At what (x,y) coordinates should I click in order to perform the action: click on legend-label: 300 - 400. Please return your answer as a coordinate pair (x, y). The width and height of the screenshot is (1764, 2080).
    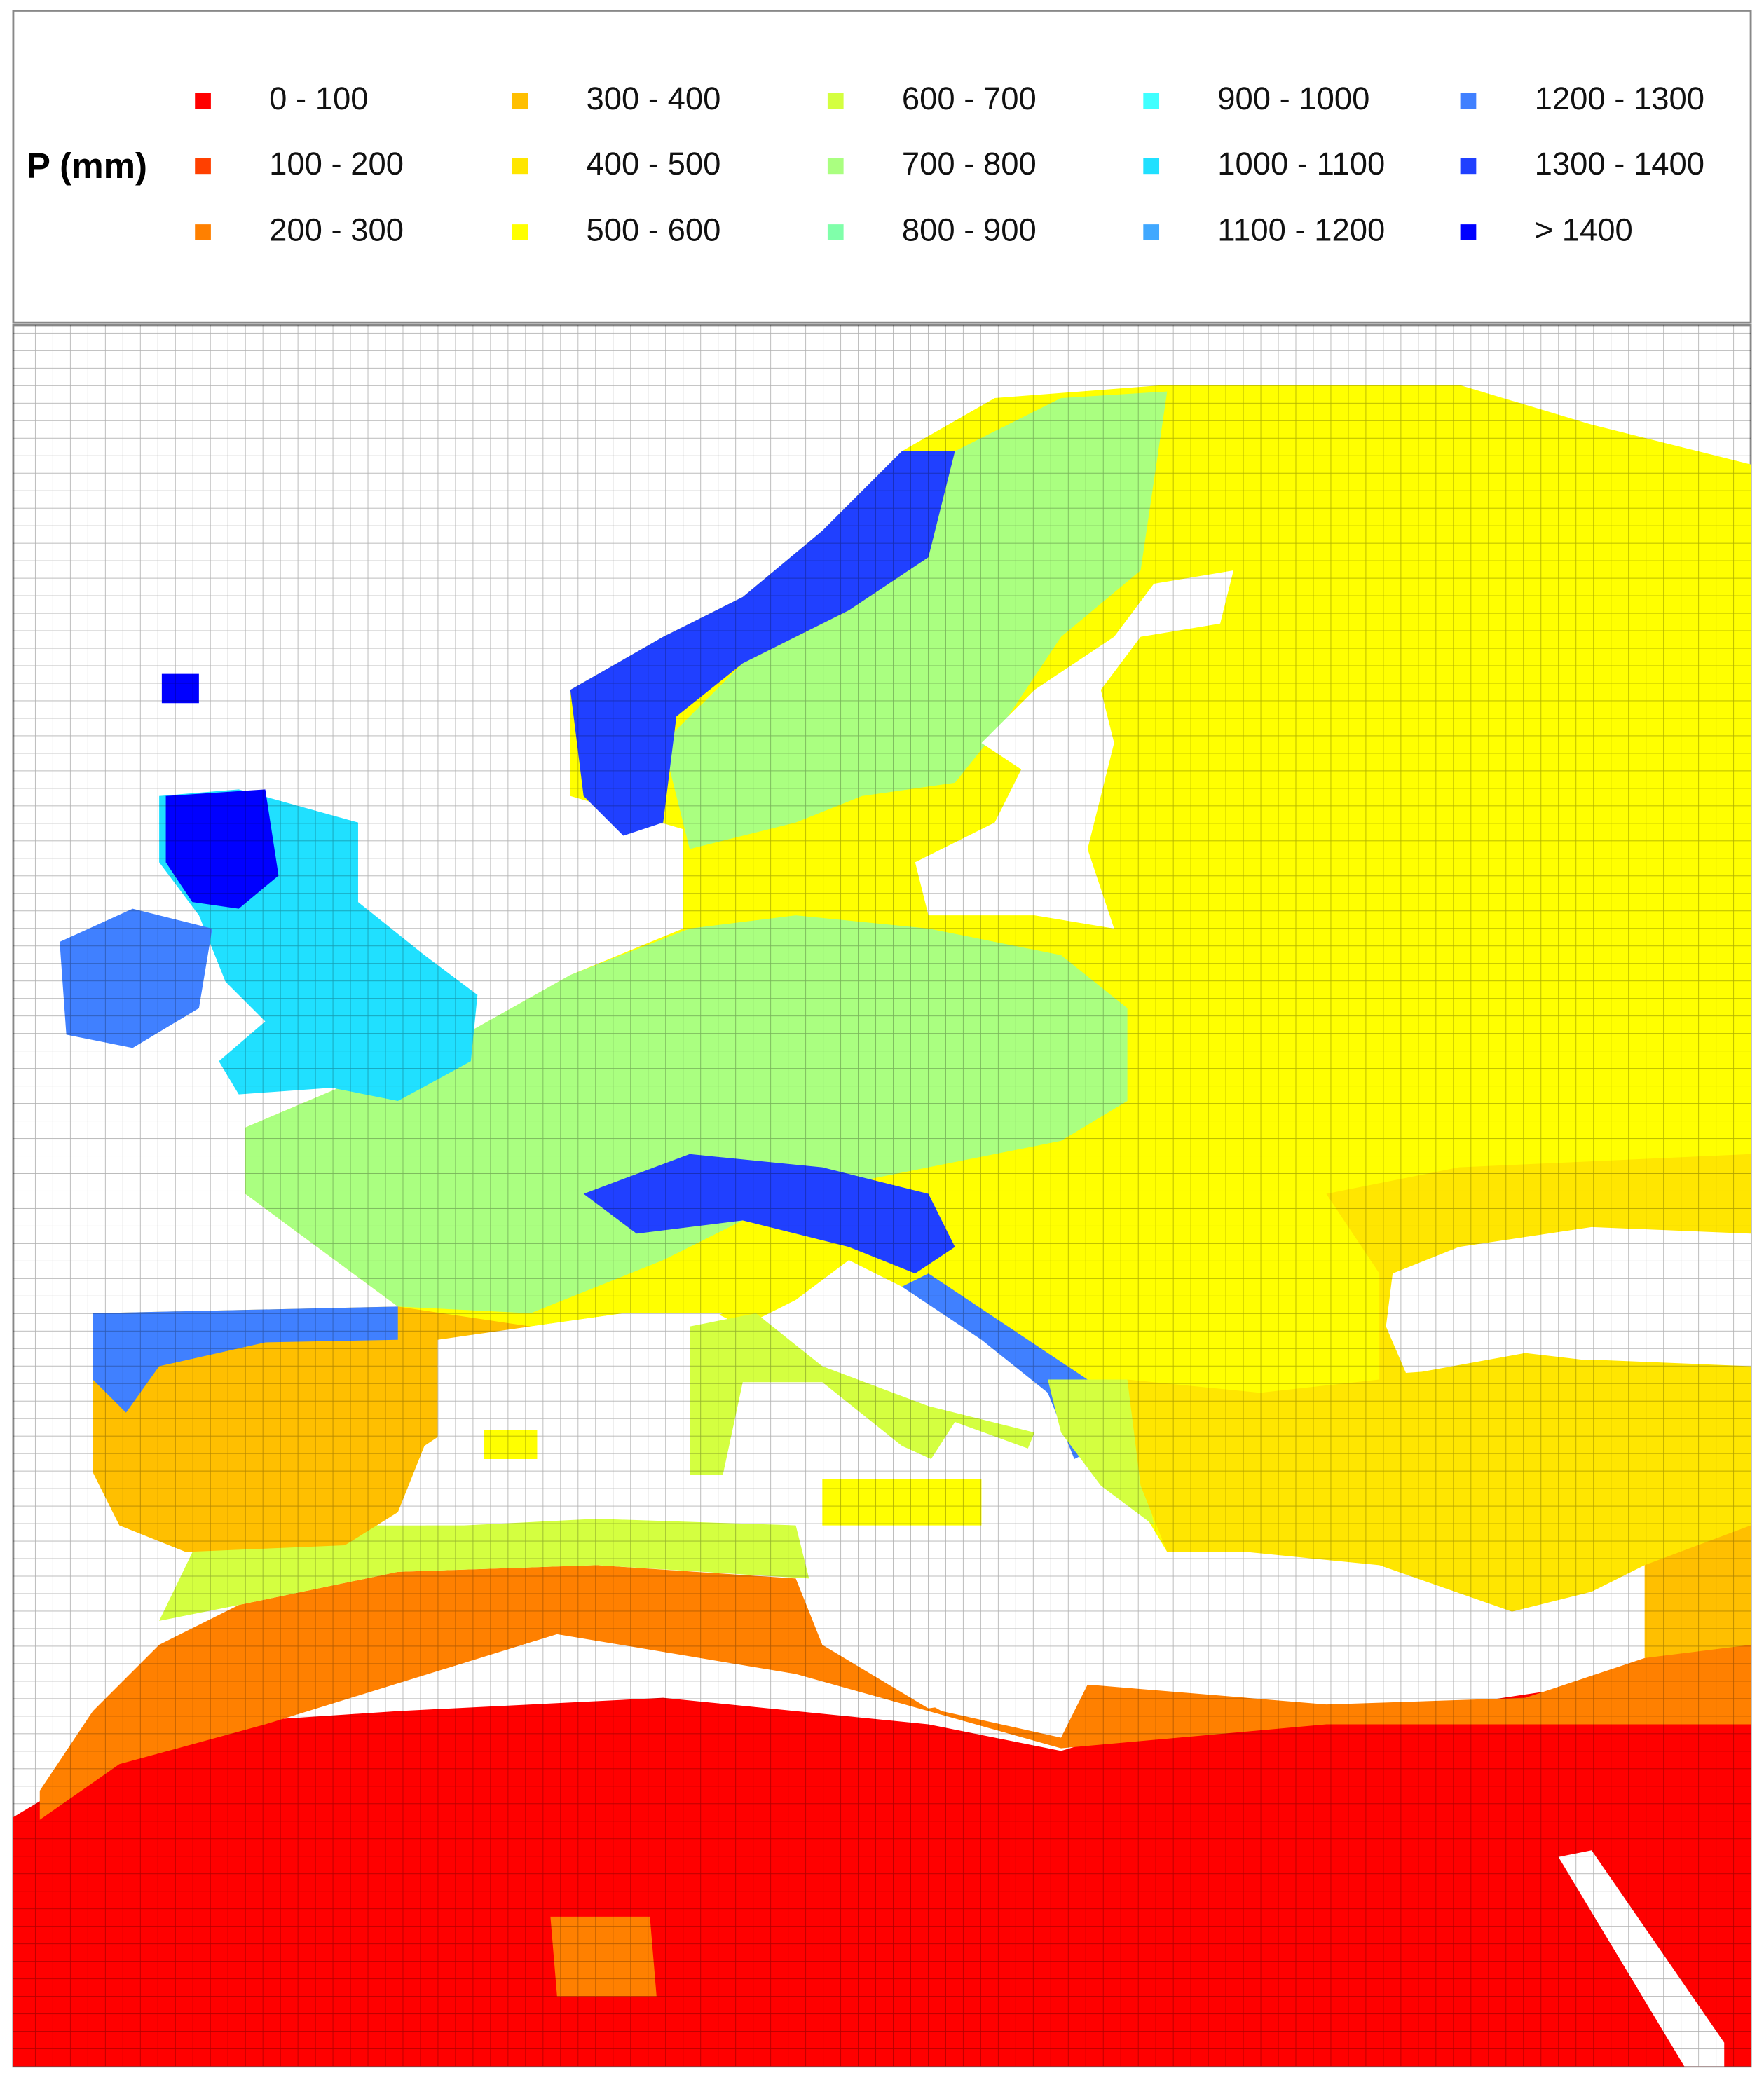
    Looking at the image, I should click on (653, 99).